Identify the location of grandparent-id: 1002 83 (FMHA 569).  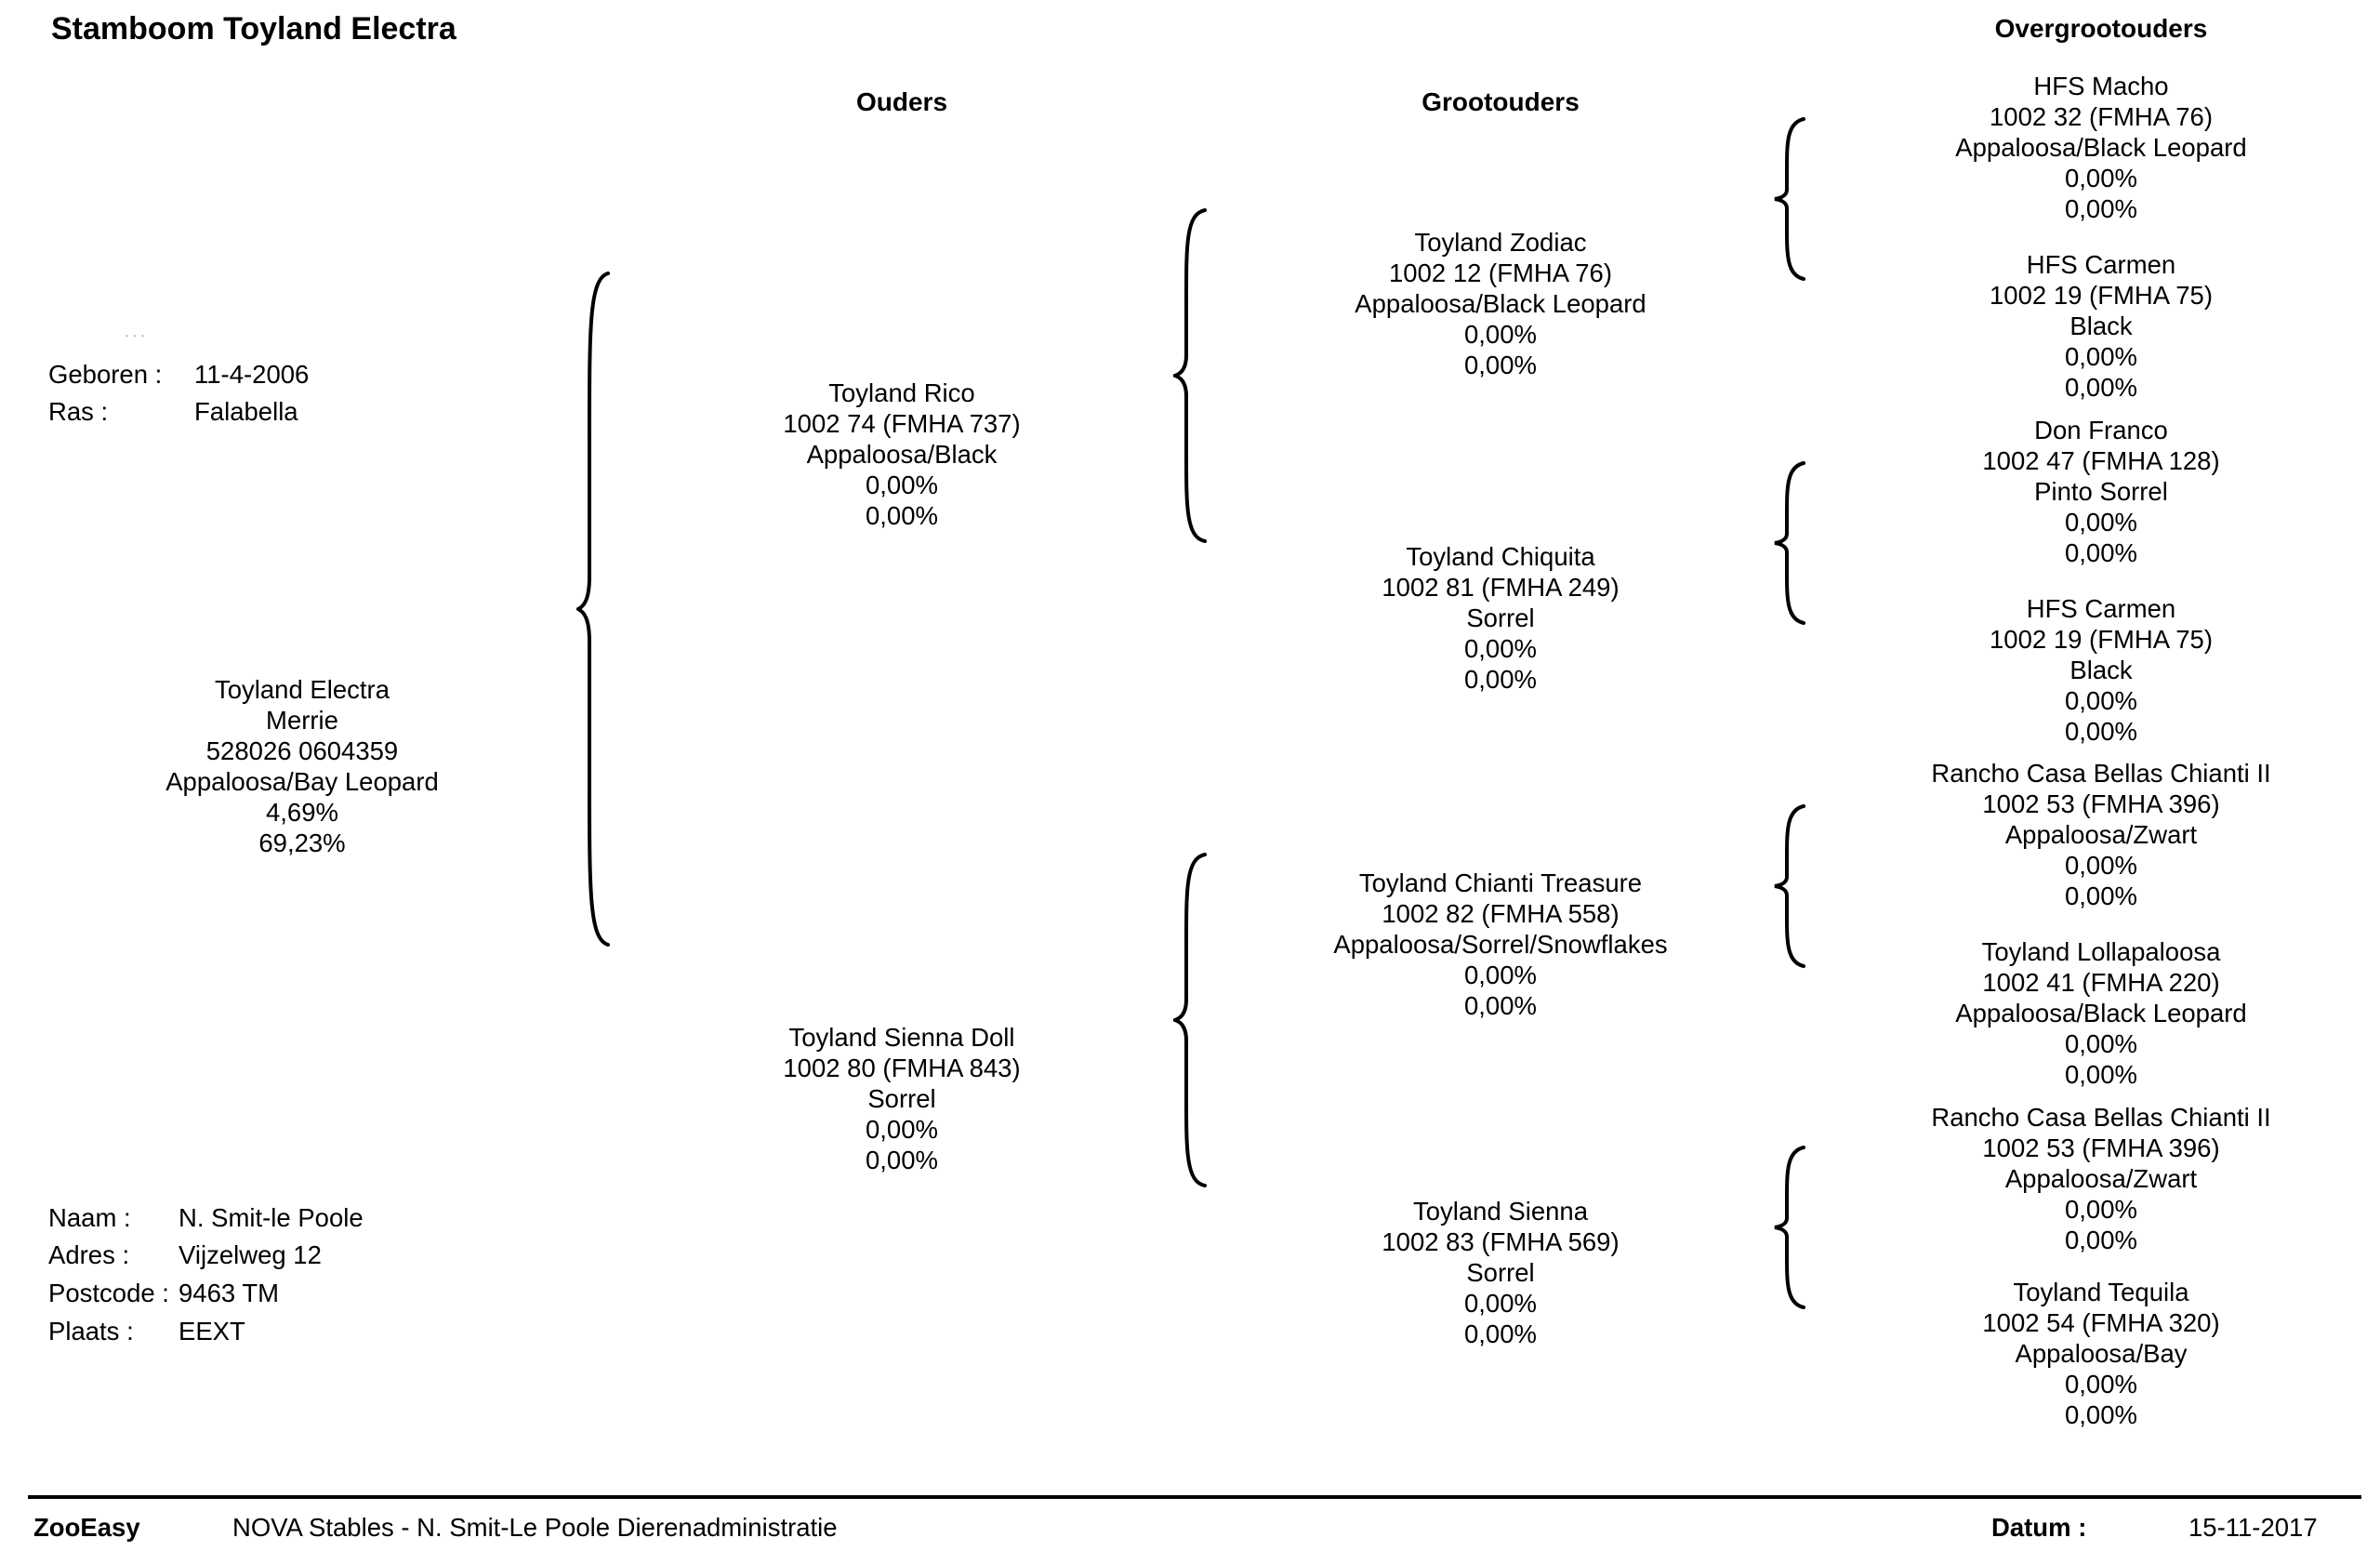
(1501, 1241).